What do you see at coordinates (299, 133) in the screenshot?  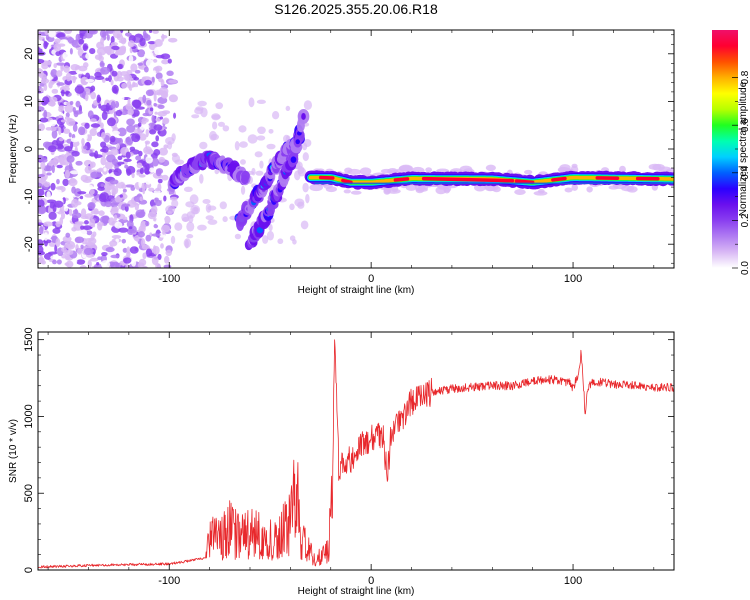 I see `spectrogram-streak-core` at bounding box center [299, 133].